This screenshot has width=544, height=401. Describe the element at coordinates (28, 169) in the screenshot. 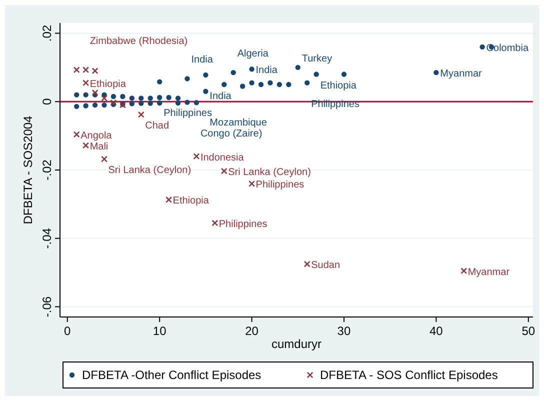

I see `y-axis-title: DFBETA - SOS2004` at that location.